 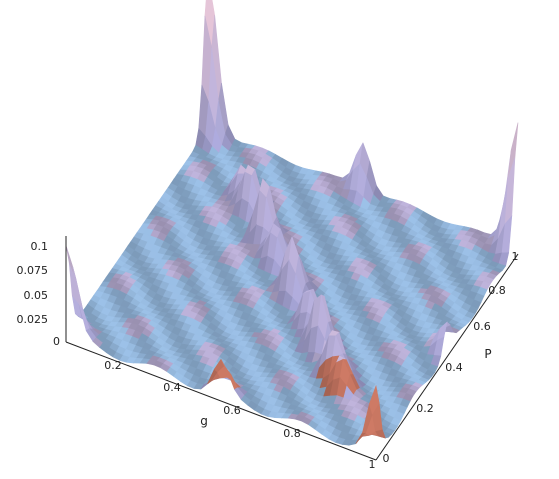 I want to click on y-tick-label: 0.8, so click(x=497, y=290).